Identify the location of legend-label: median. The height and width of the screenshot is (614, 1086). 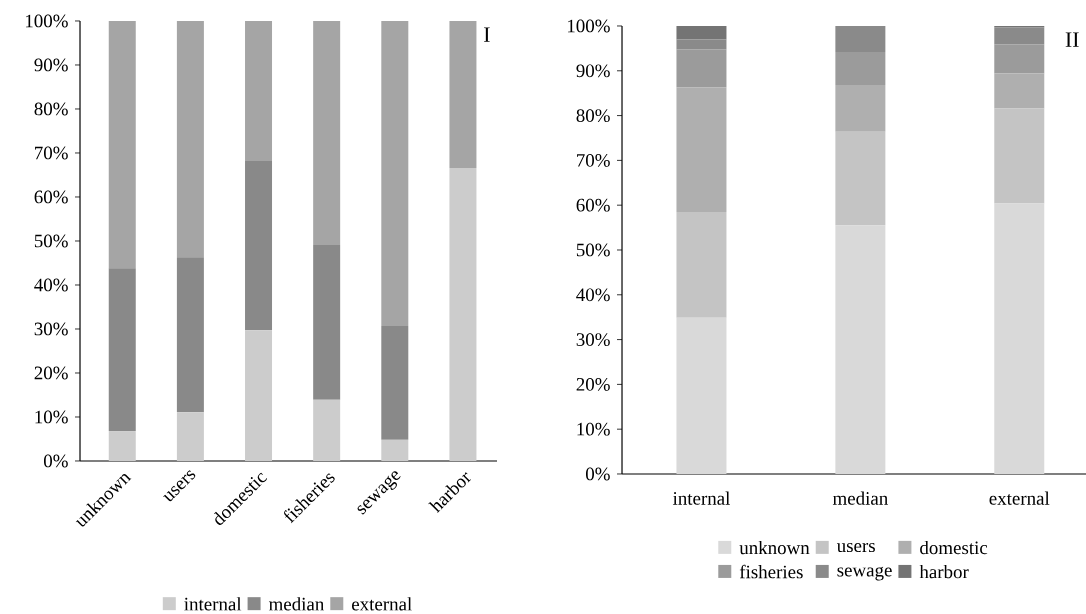
(296, 604).